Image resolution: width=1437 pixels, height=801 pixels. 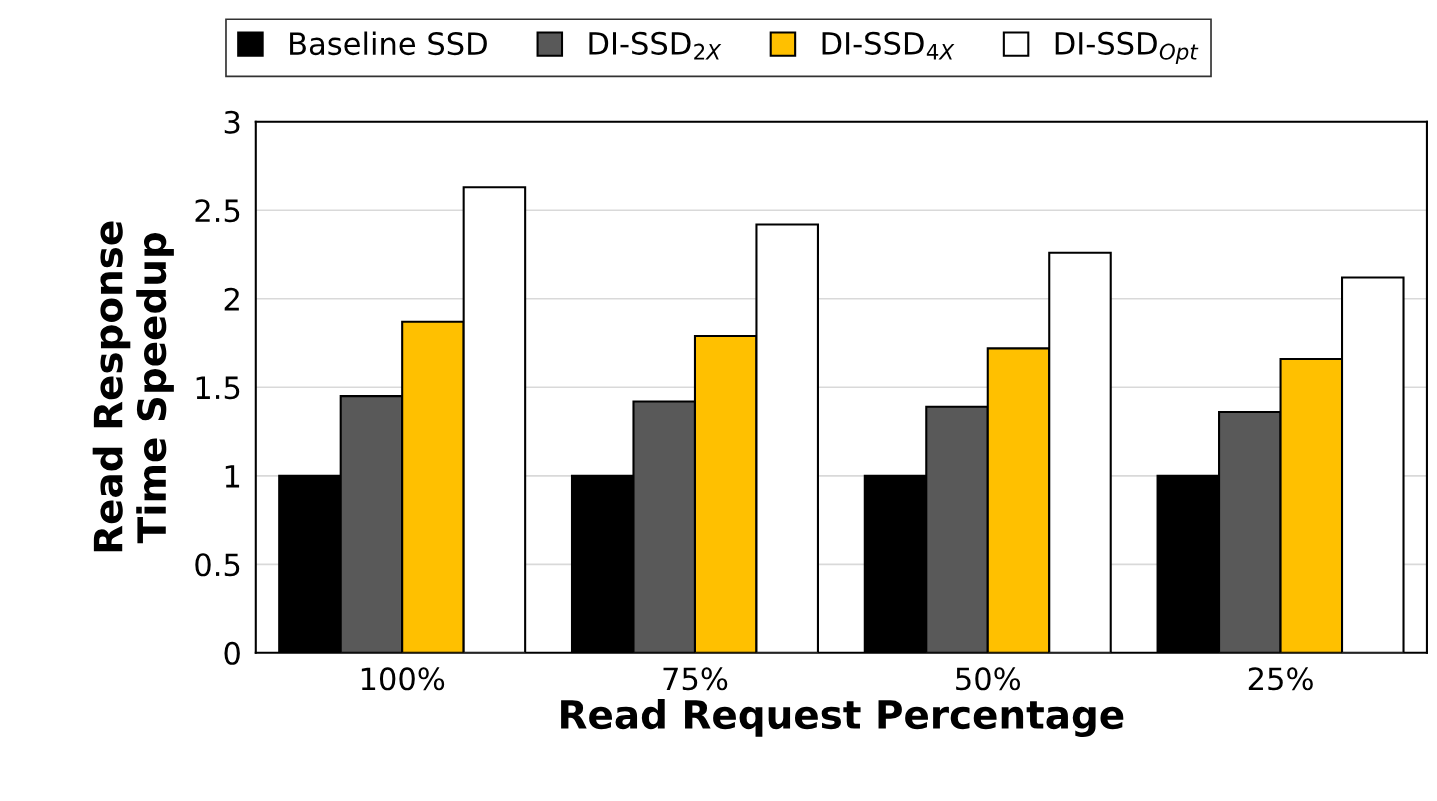 I want to click on y-tick-label: 2.5, so click(x=217, y=211).